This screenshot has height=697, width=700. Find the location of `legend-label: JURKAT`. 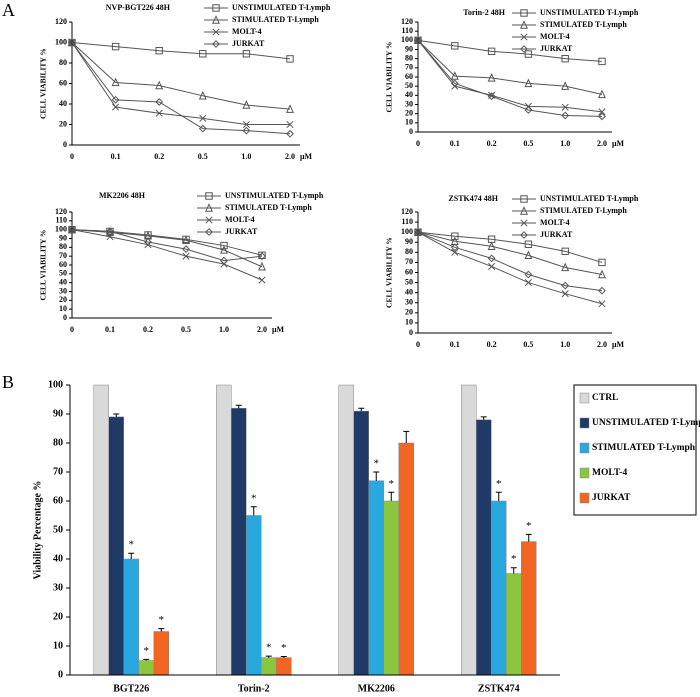

legend-label: JURKAT is located at coordinates (611, 498).